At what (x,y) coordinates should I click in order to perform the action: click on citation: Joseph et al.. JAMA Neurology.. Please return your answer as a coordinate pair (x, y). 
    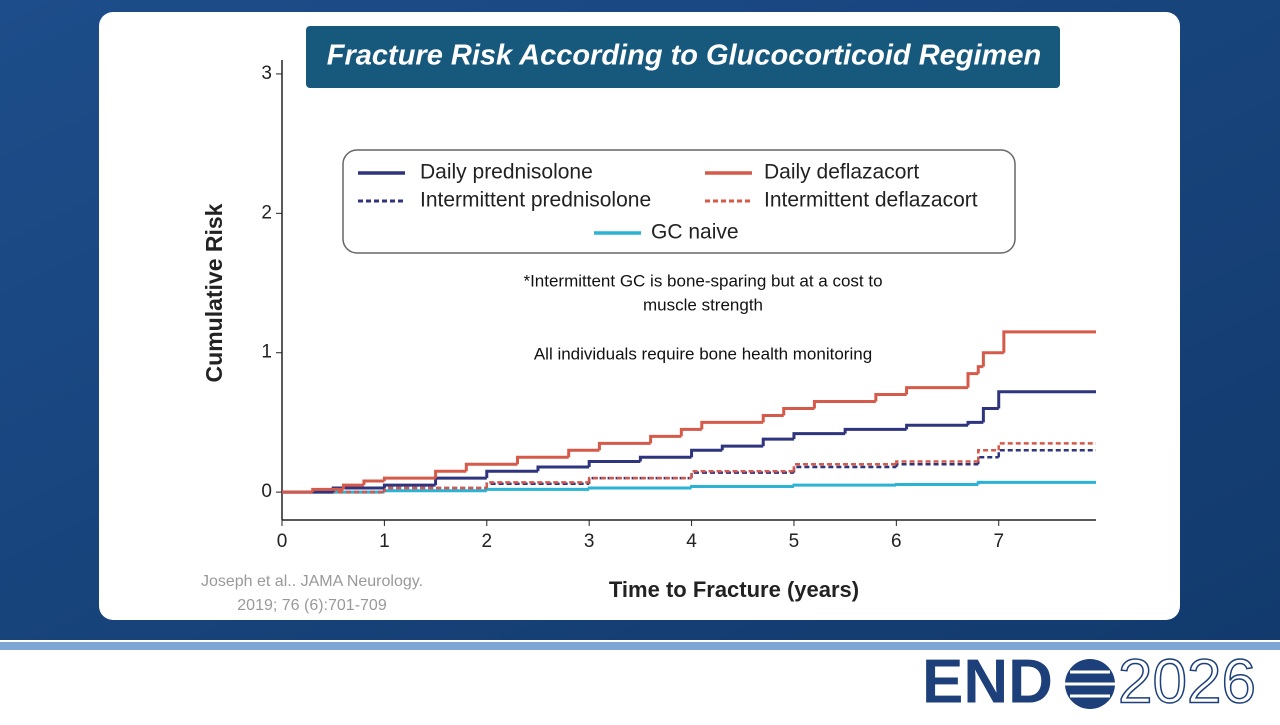
    Looking at the image, I should click on (312, 581).